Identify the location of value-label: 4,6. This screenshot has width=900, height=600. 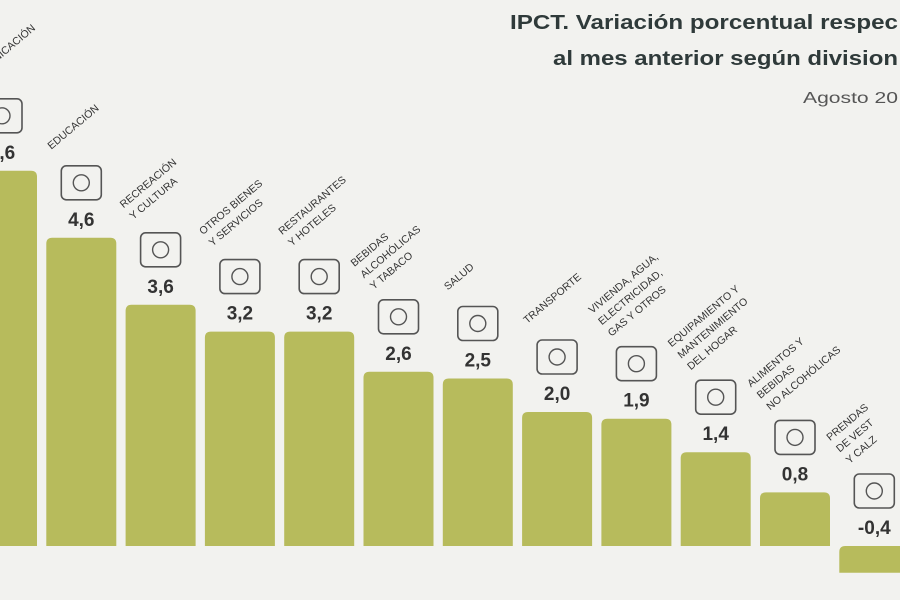
(81, 220).